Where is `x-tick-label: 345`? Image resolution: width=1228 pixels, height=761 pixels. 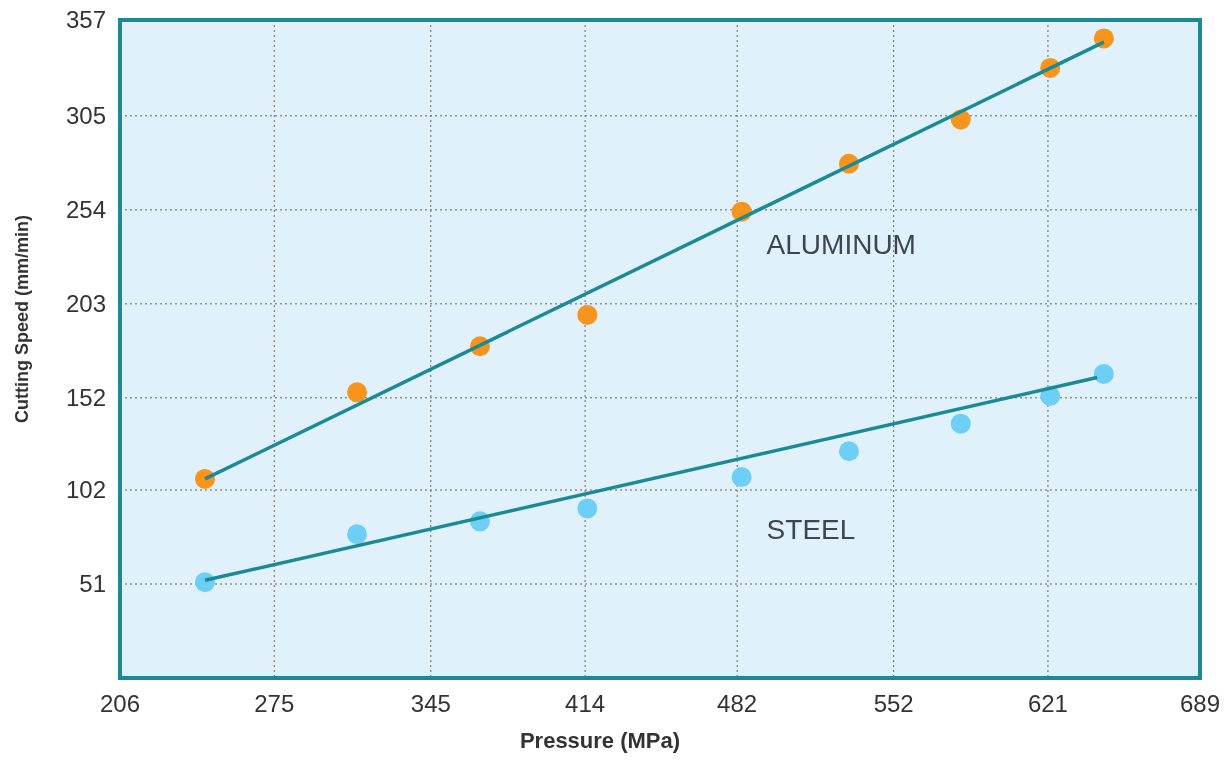 x-tick-label: 345 is located at coordinates (430, 703).